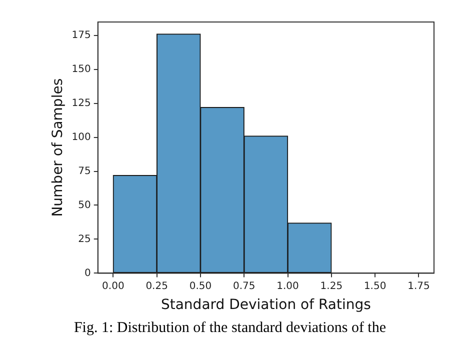 This screenshot has width=460, height=350. I want to click on y-axis-title: Number of Samples, so click(58, 147).